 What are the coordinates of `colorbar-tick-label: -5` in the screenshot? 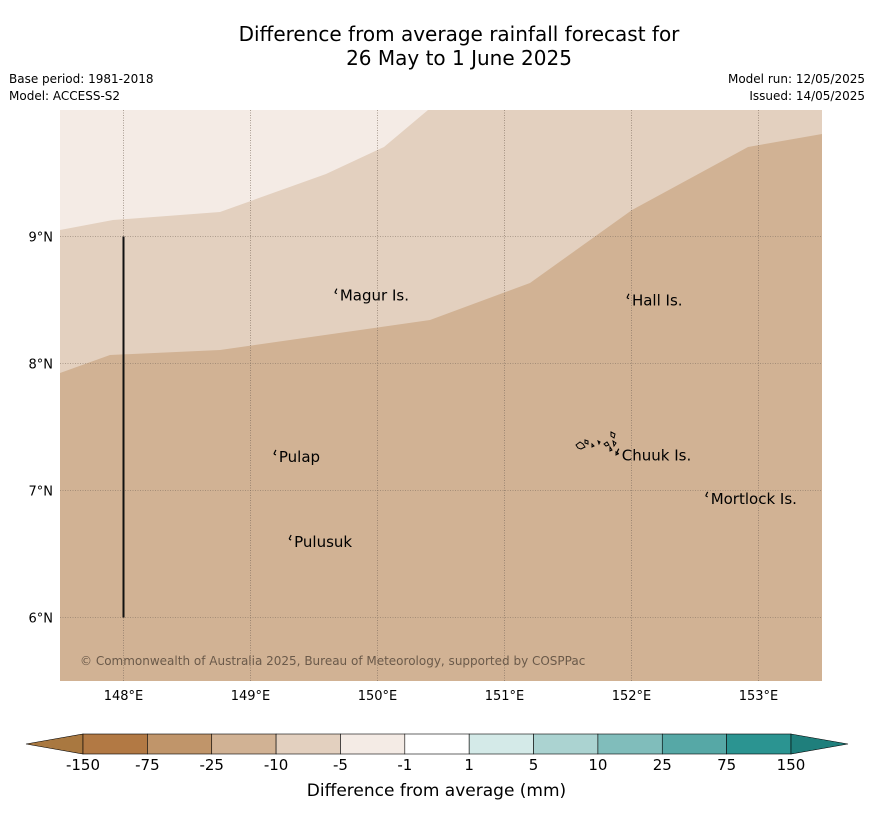 It's located at (340, 765).